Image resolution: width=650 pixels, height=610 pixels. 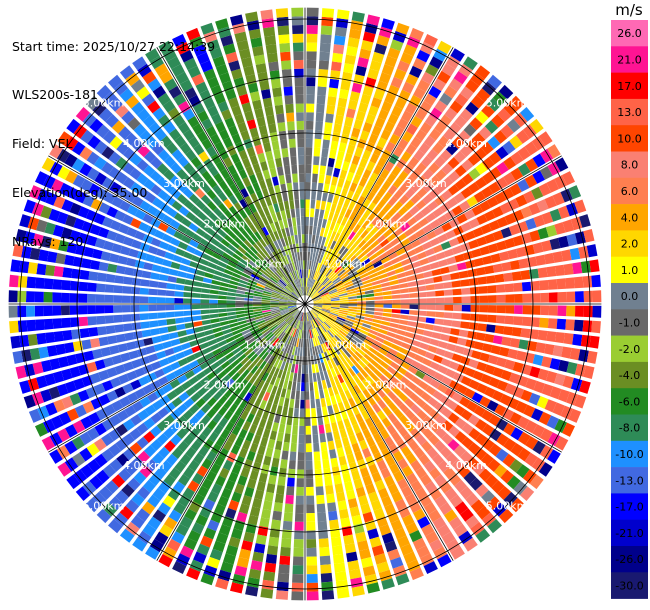 I want to click on range-ring-label: 2.00km, so click(x=225, y=385).